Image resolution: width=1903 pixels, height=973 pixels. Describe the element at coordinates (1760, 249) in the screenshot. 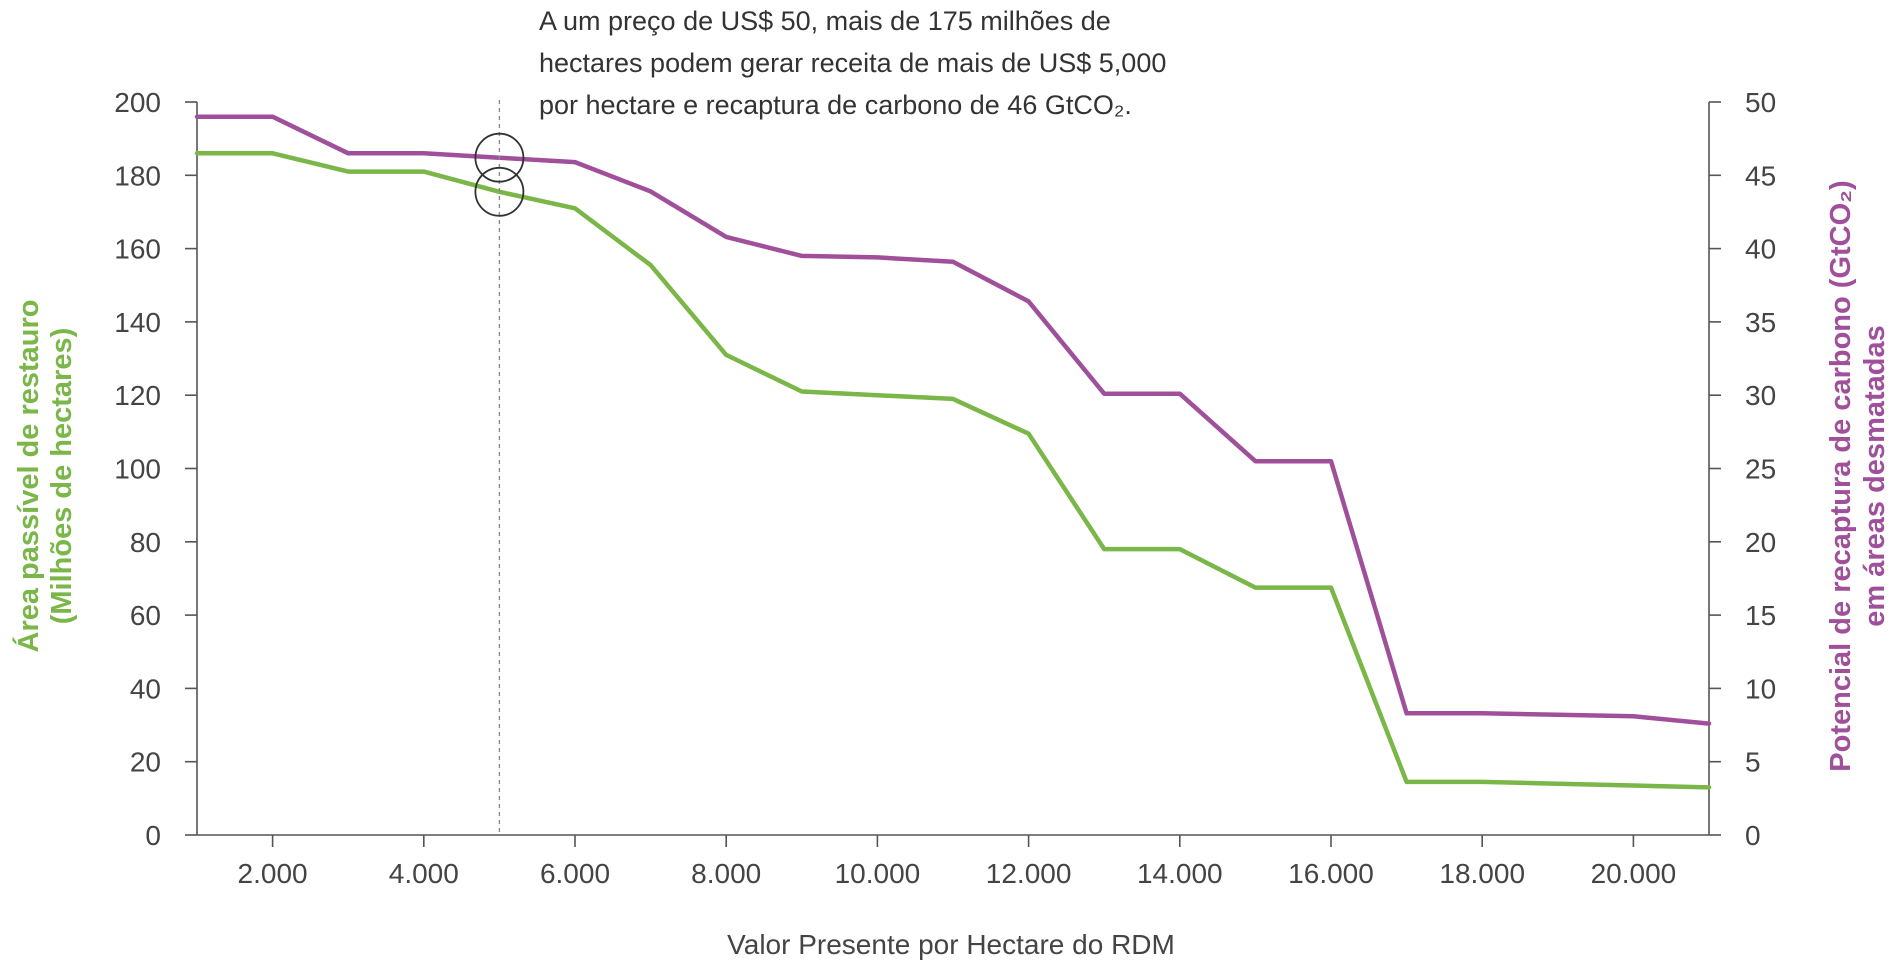

I see `y-right-tick-label: 40` at that location.